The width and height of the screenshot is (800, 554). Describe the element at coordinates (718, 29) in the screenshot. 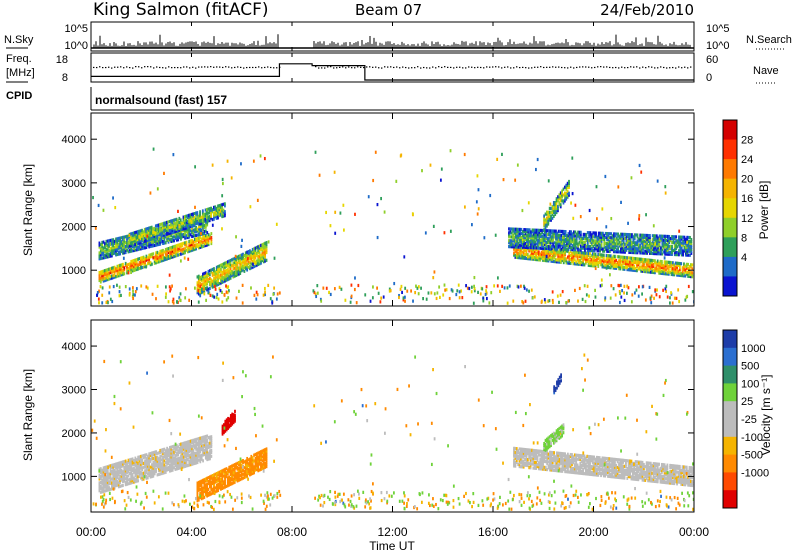

I see `noise-right-tick-0: 10^5` at that location.